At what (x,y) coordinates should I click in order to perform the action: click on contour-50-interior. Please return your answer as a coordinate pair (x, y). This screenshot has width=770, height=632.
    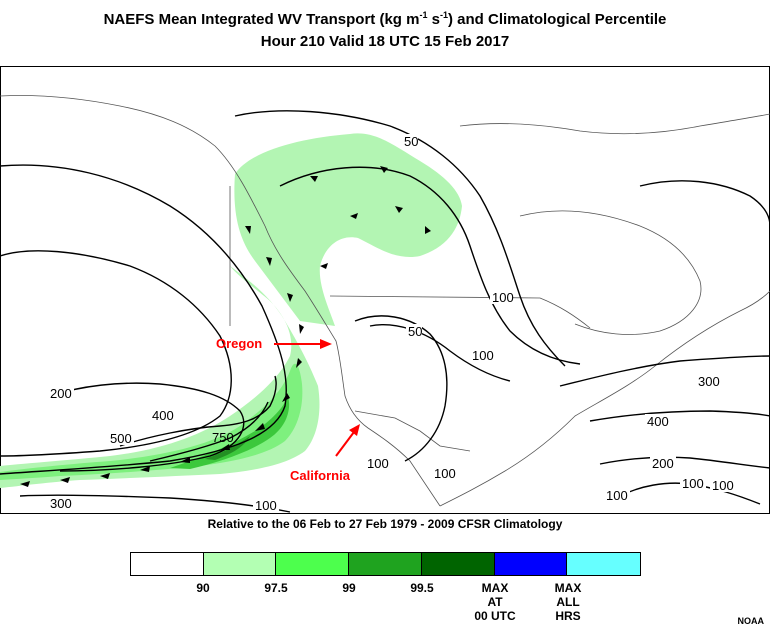
    Looking at the image, I should click on (401, 388).